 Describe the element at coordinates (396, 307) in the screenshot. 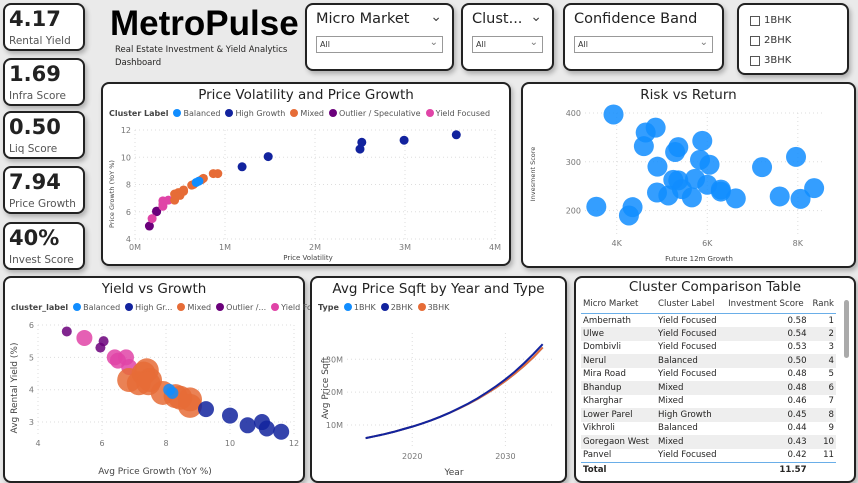

I see `legend-item: 2BHK` at that location.